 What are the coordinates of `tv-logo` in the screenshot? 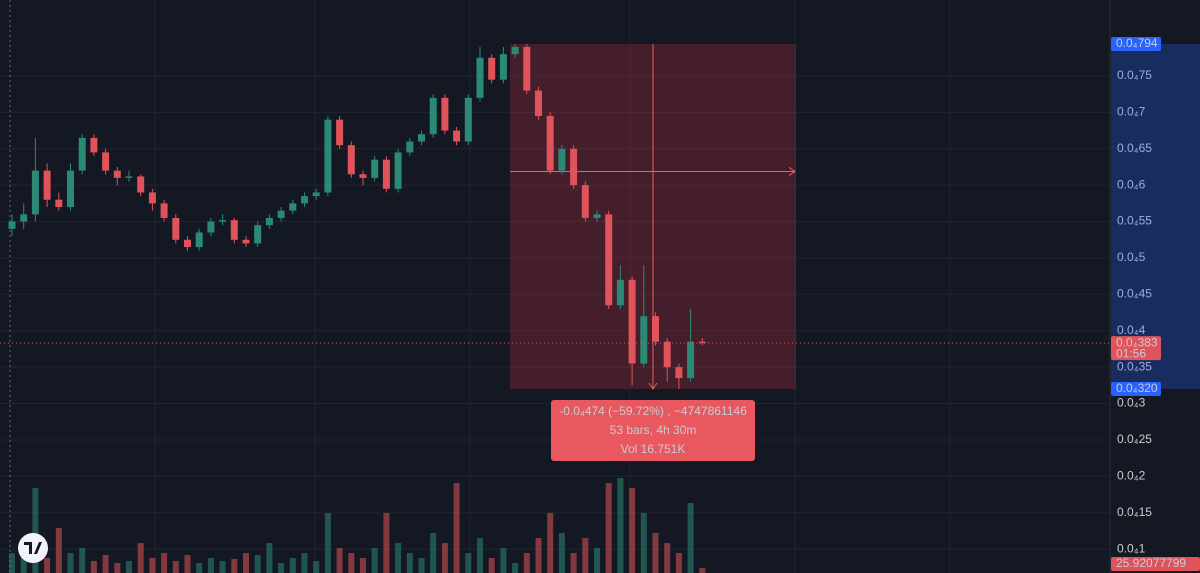 It's located at (33, 548).